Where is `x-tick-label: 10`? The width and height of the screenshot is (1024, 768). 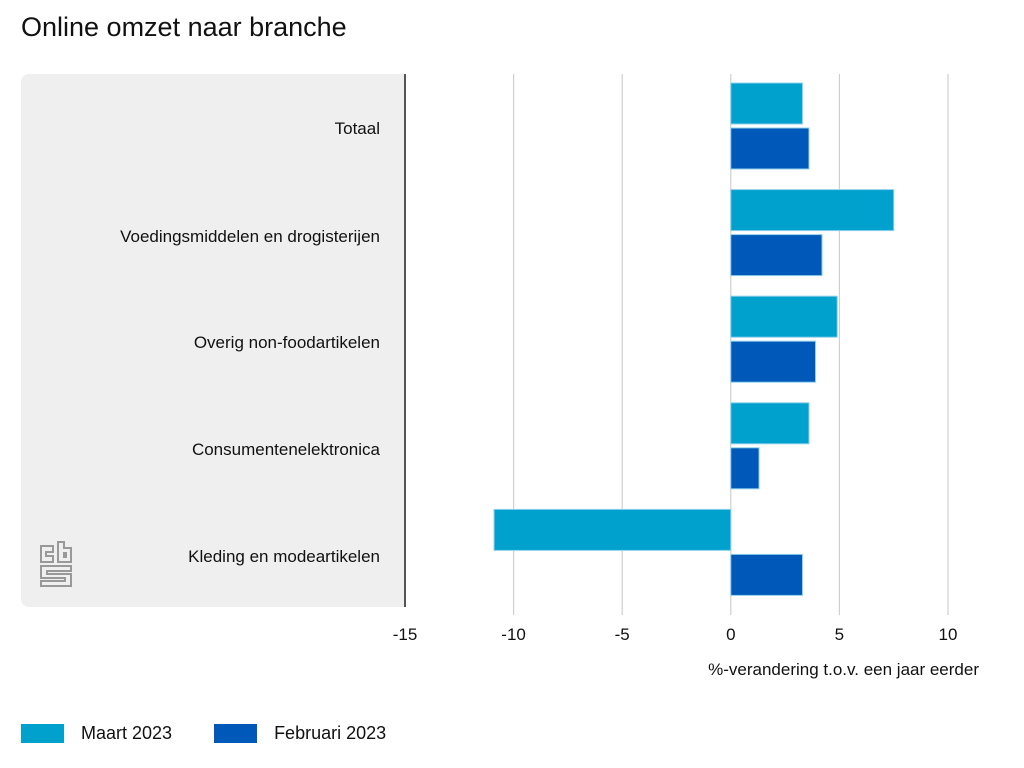
x-tick-label: 10 is located at coordinates (948, 634).